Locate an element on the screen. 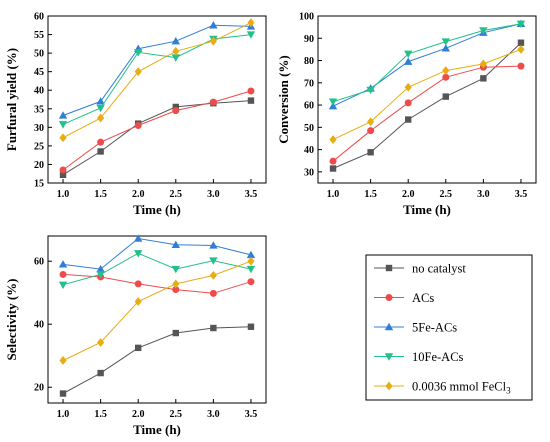 The height and width of the screenshot is (442, 550). y-tick-label: 15 is located at coordinates (39, 184).